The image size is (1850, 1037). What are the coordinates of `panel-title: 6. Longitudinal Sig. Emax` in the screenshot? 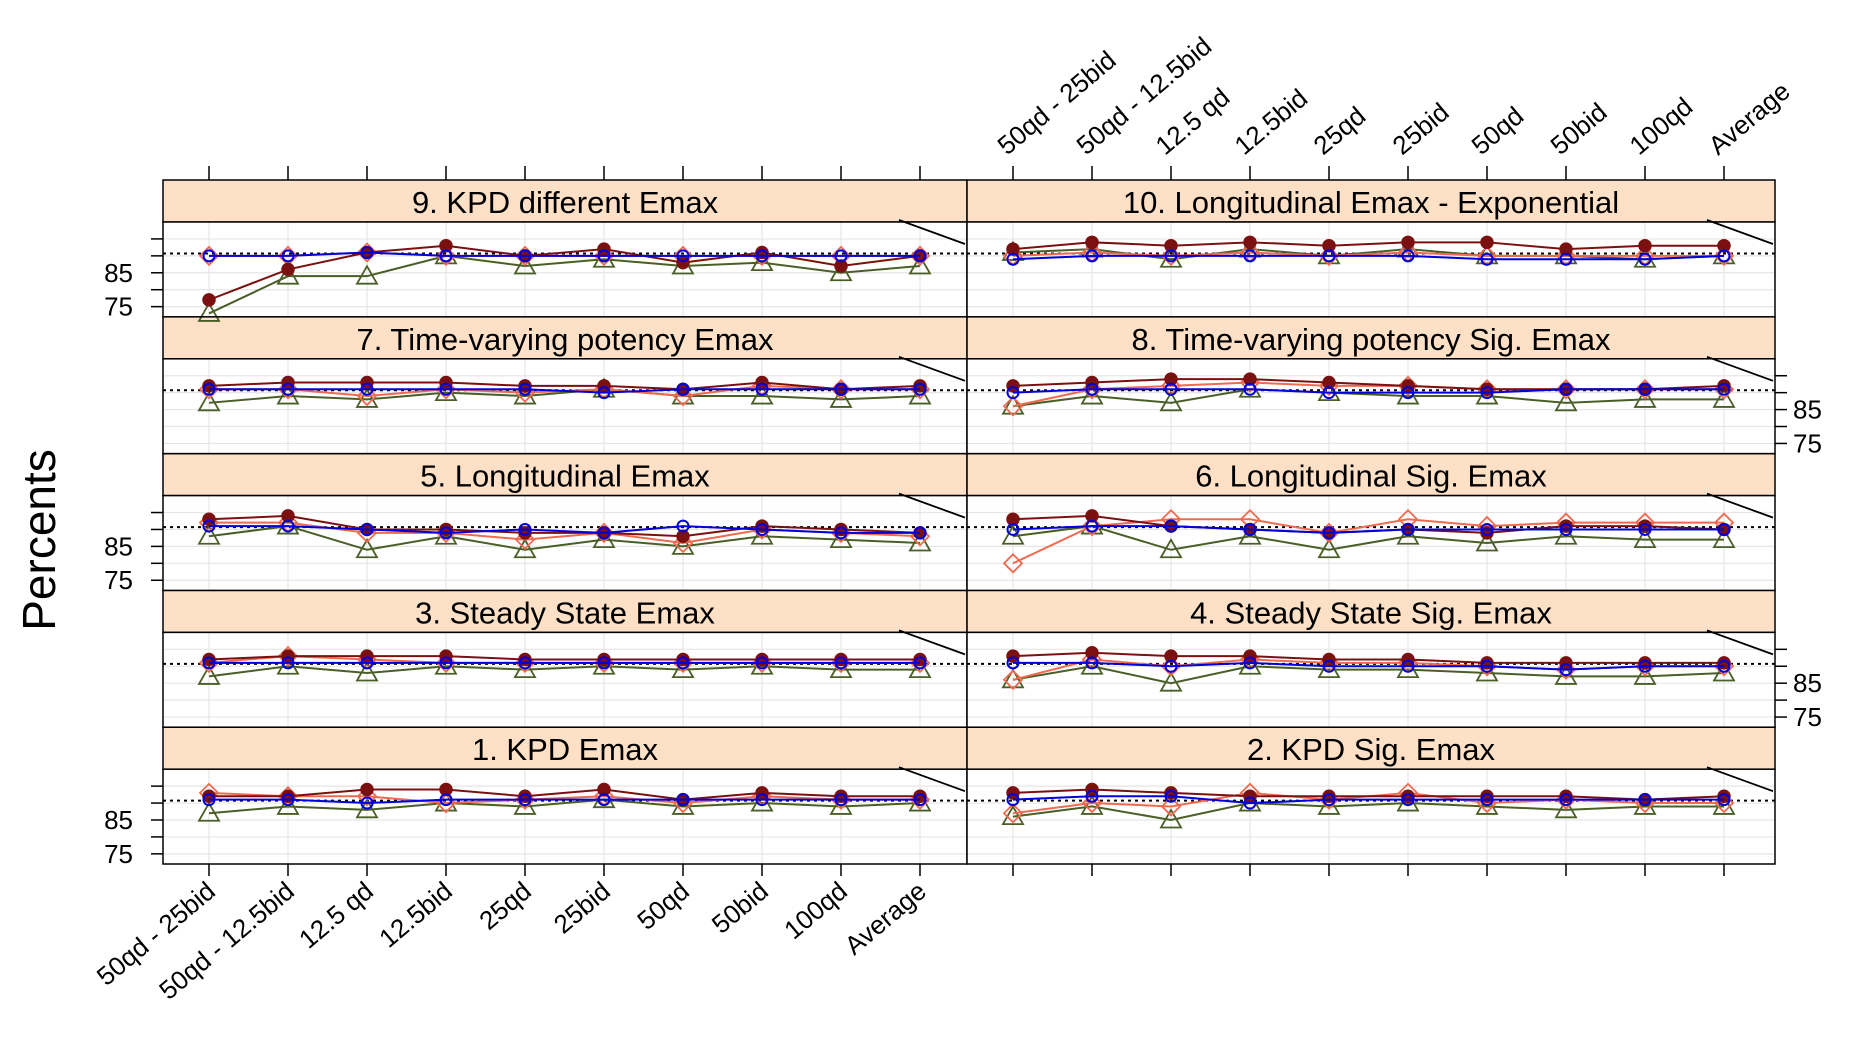 It's located at (1371, 476).